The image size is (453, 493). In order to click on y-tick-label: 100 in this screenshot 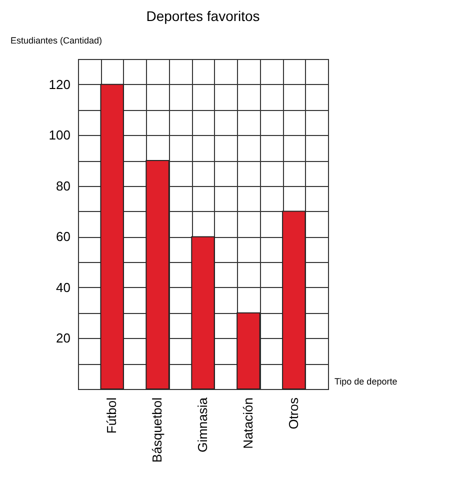, I will do `click(59, 135)`.